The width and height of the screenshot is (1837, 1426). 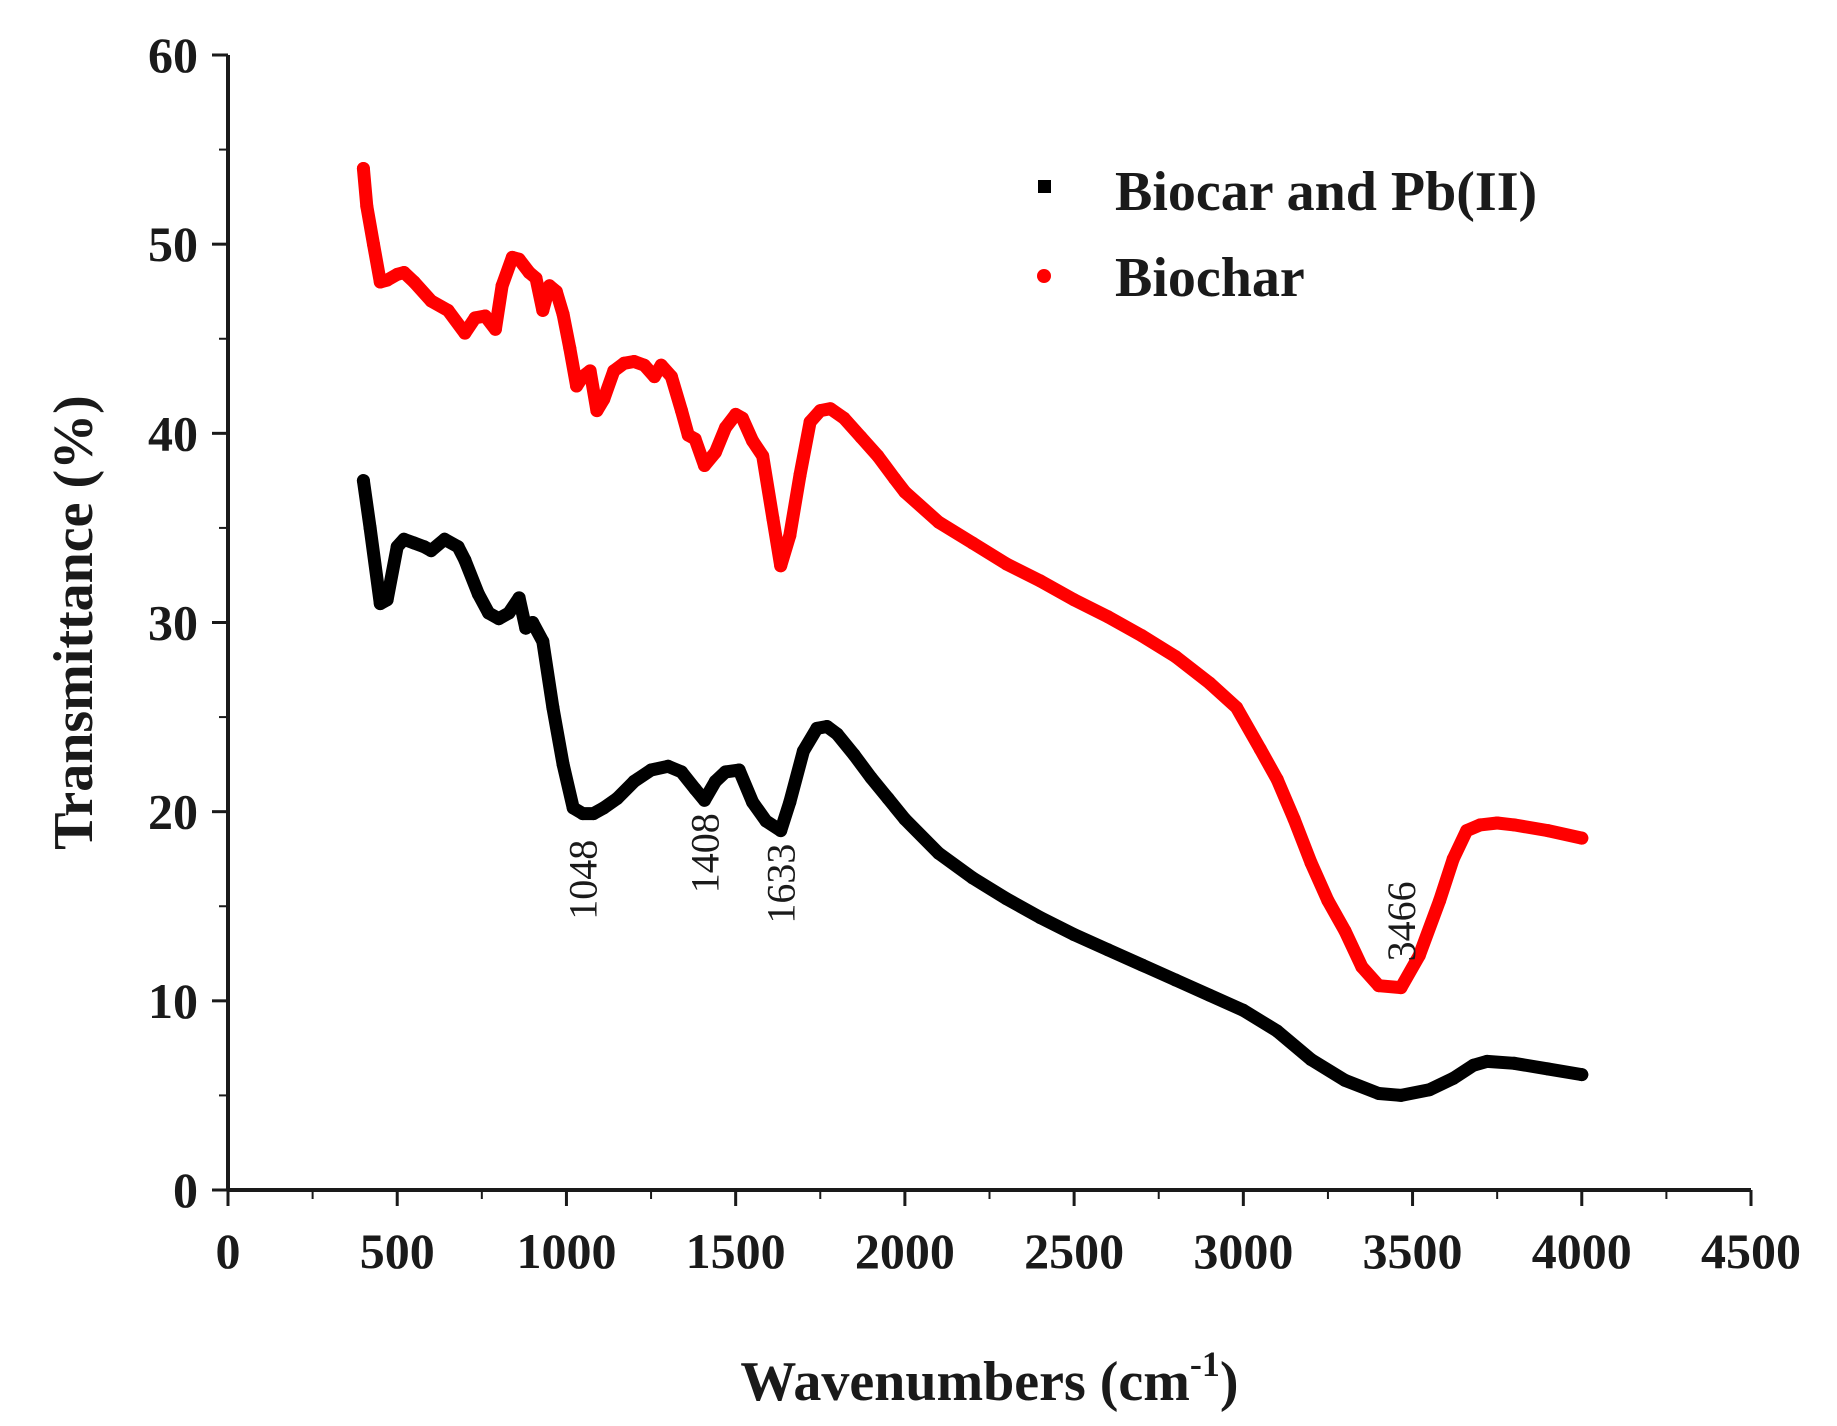 What do you see at coordinates (1401, 921) in the screenshot?
I see `peak-label: 3466` at bounding box center [1401, 921].